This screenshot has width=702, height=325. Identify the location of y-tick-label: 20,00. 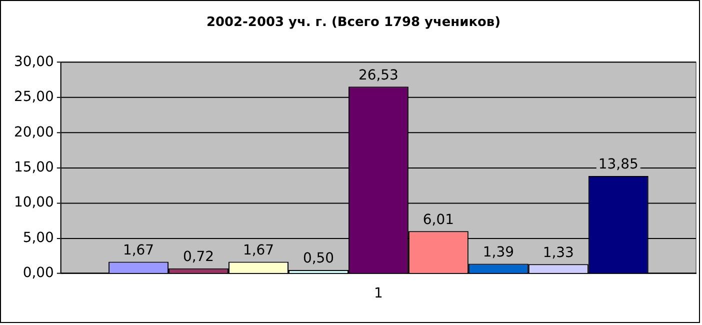
(34, 132).